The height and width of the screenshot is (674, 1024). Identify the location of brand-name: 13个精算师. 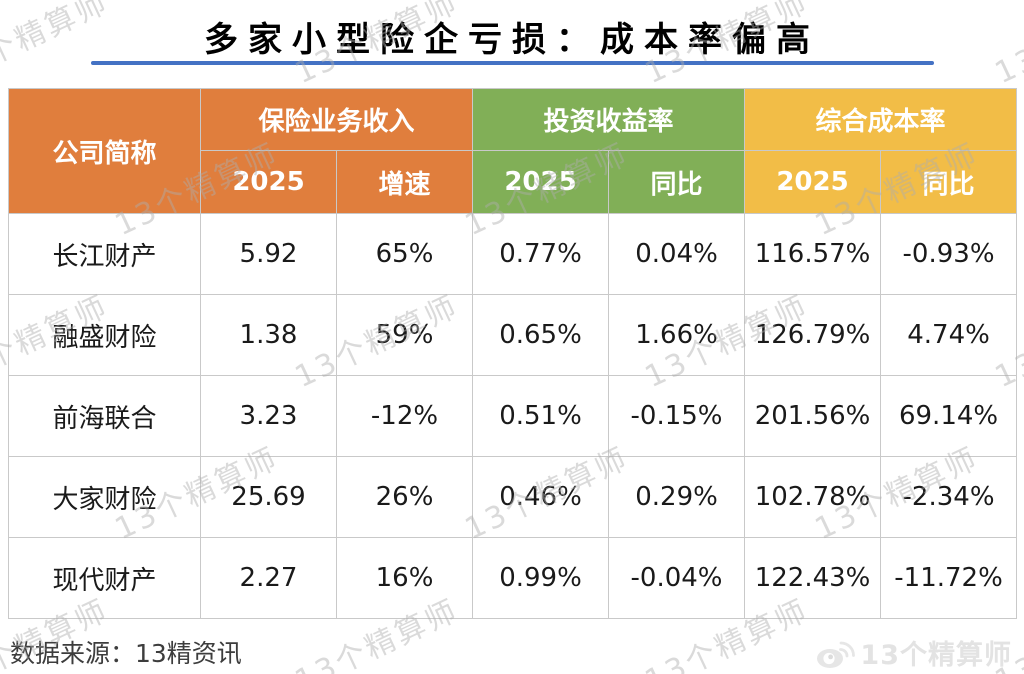
(936, 655).